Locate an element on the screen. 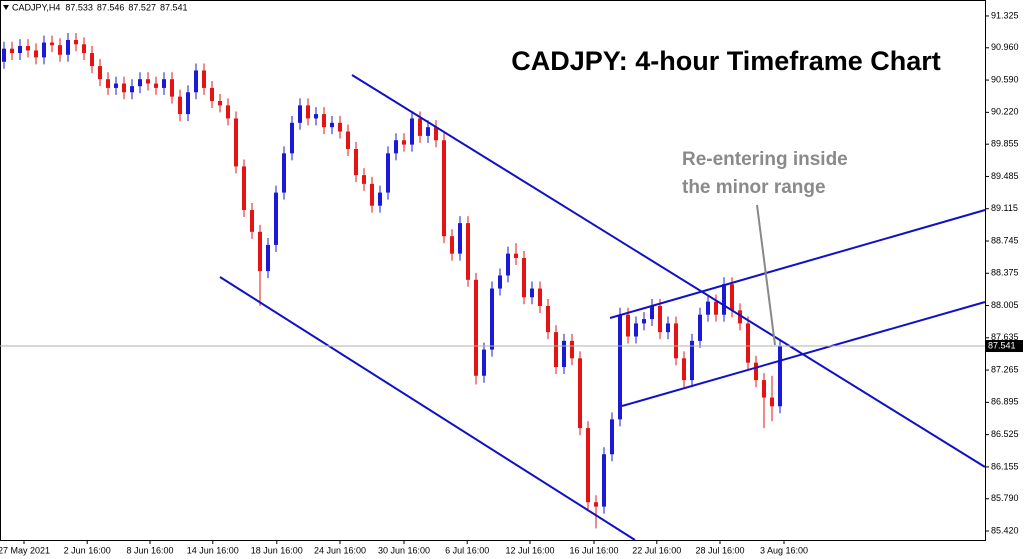  x-tick-label: 30 Jun 16:00 is located at coordinates (404, 550).